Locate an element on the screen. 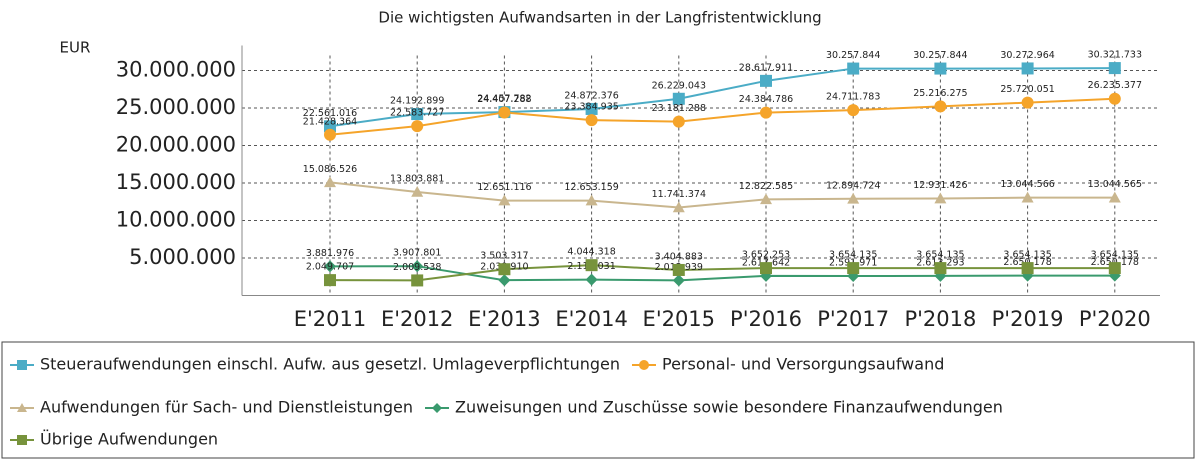  data-label: 13.044.566 is located at coordinates (1027, 184).